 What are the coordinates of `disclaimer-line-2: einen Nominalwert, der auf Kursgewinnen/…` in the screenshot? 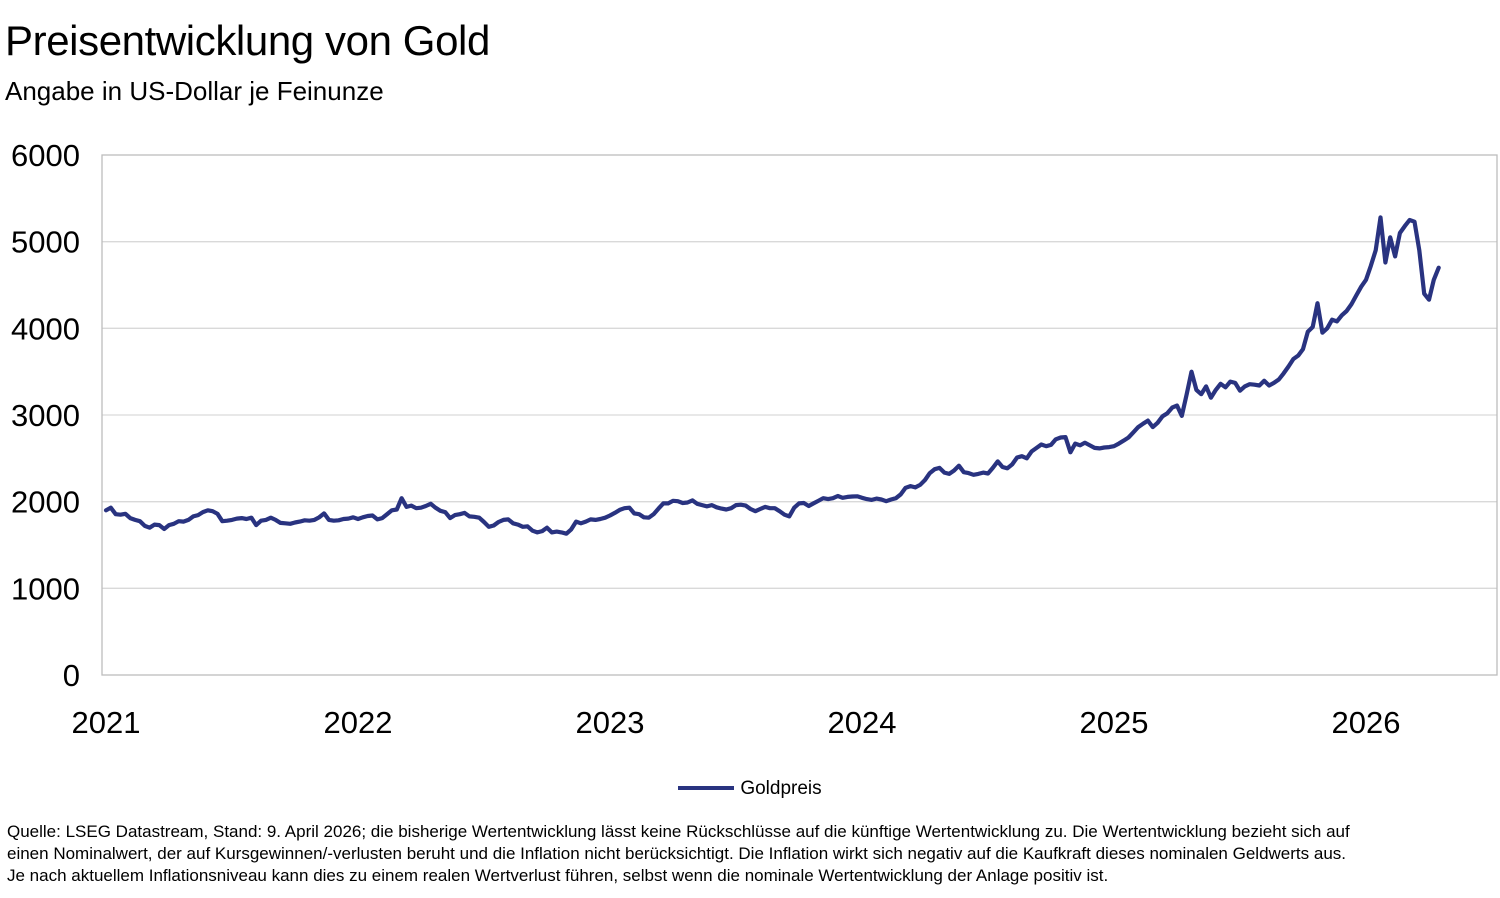 It's located at (676, 853).